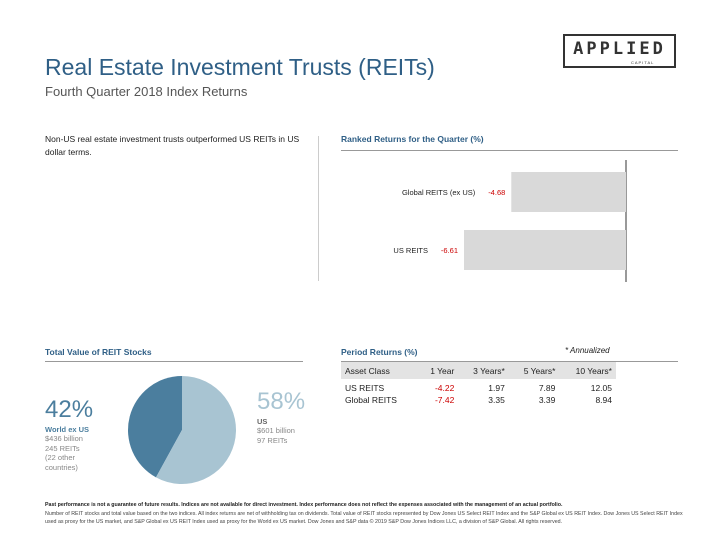 The width and height of the screenshot is (720, 556). I want to click on logo-subtext: CAPITAL, so click(643, 62).